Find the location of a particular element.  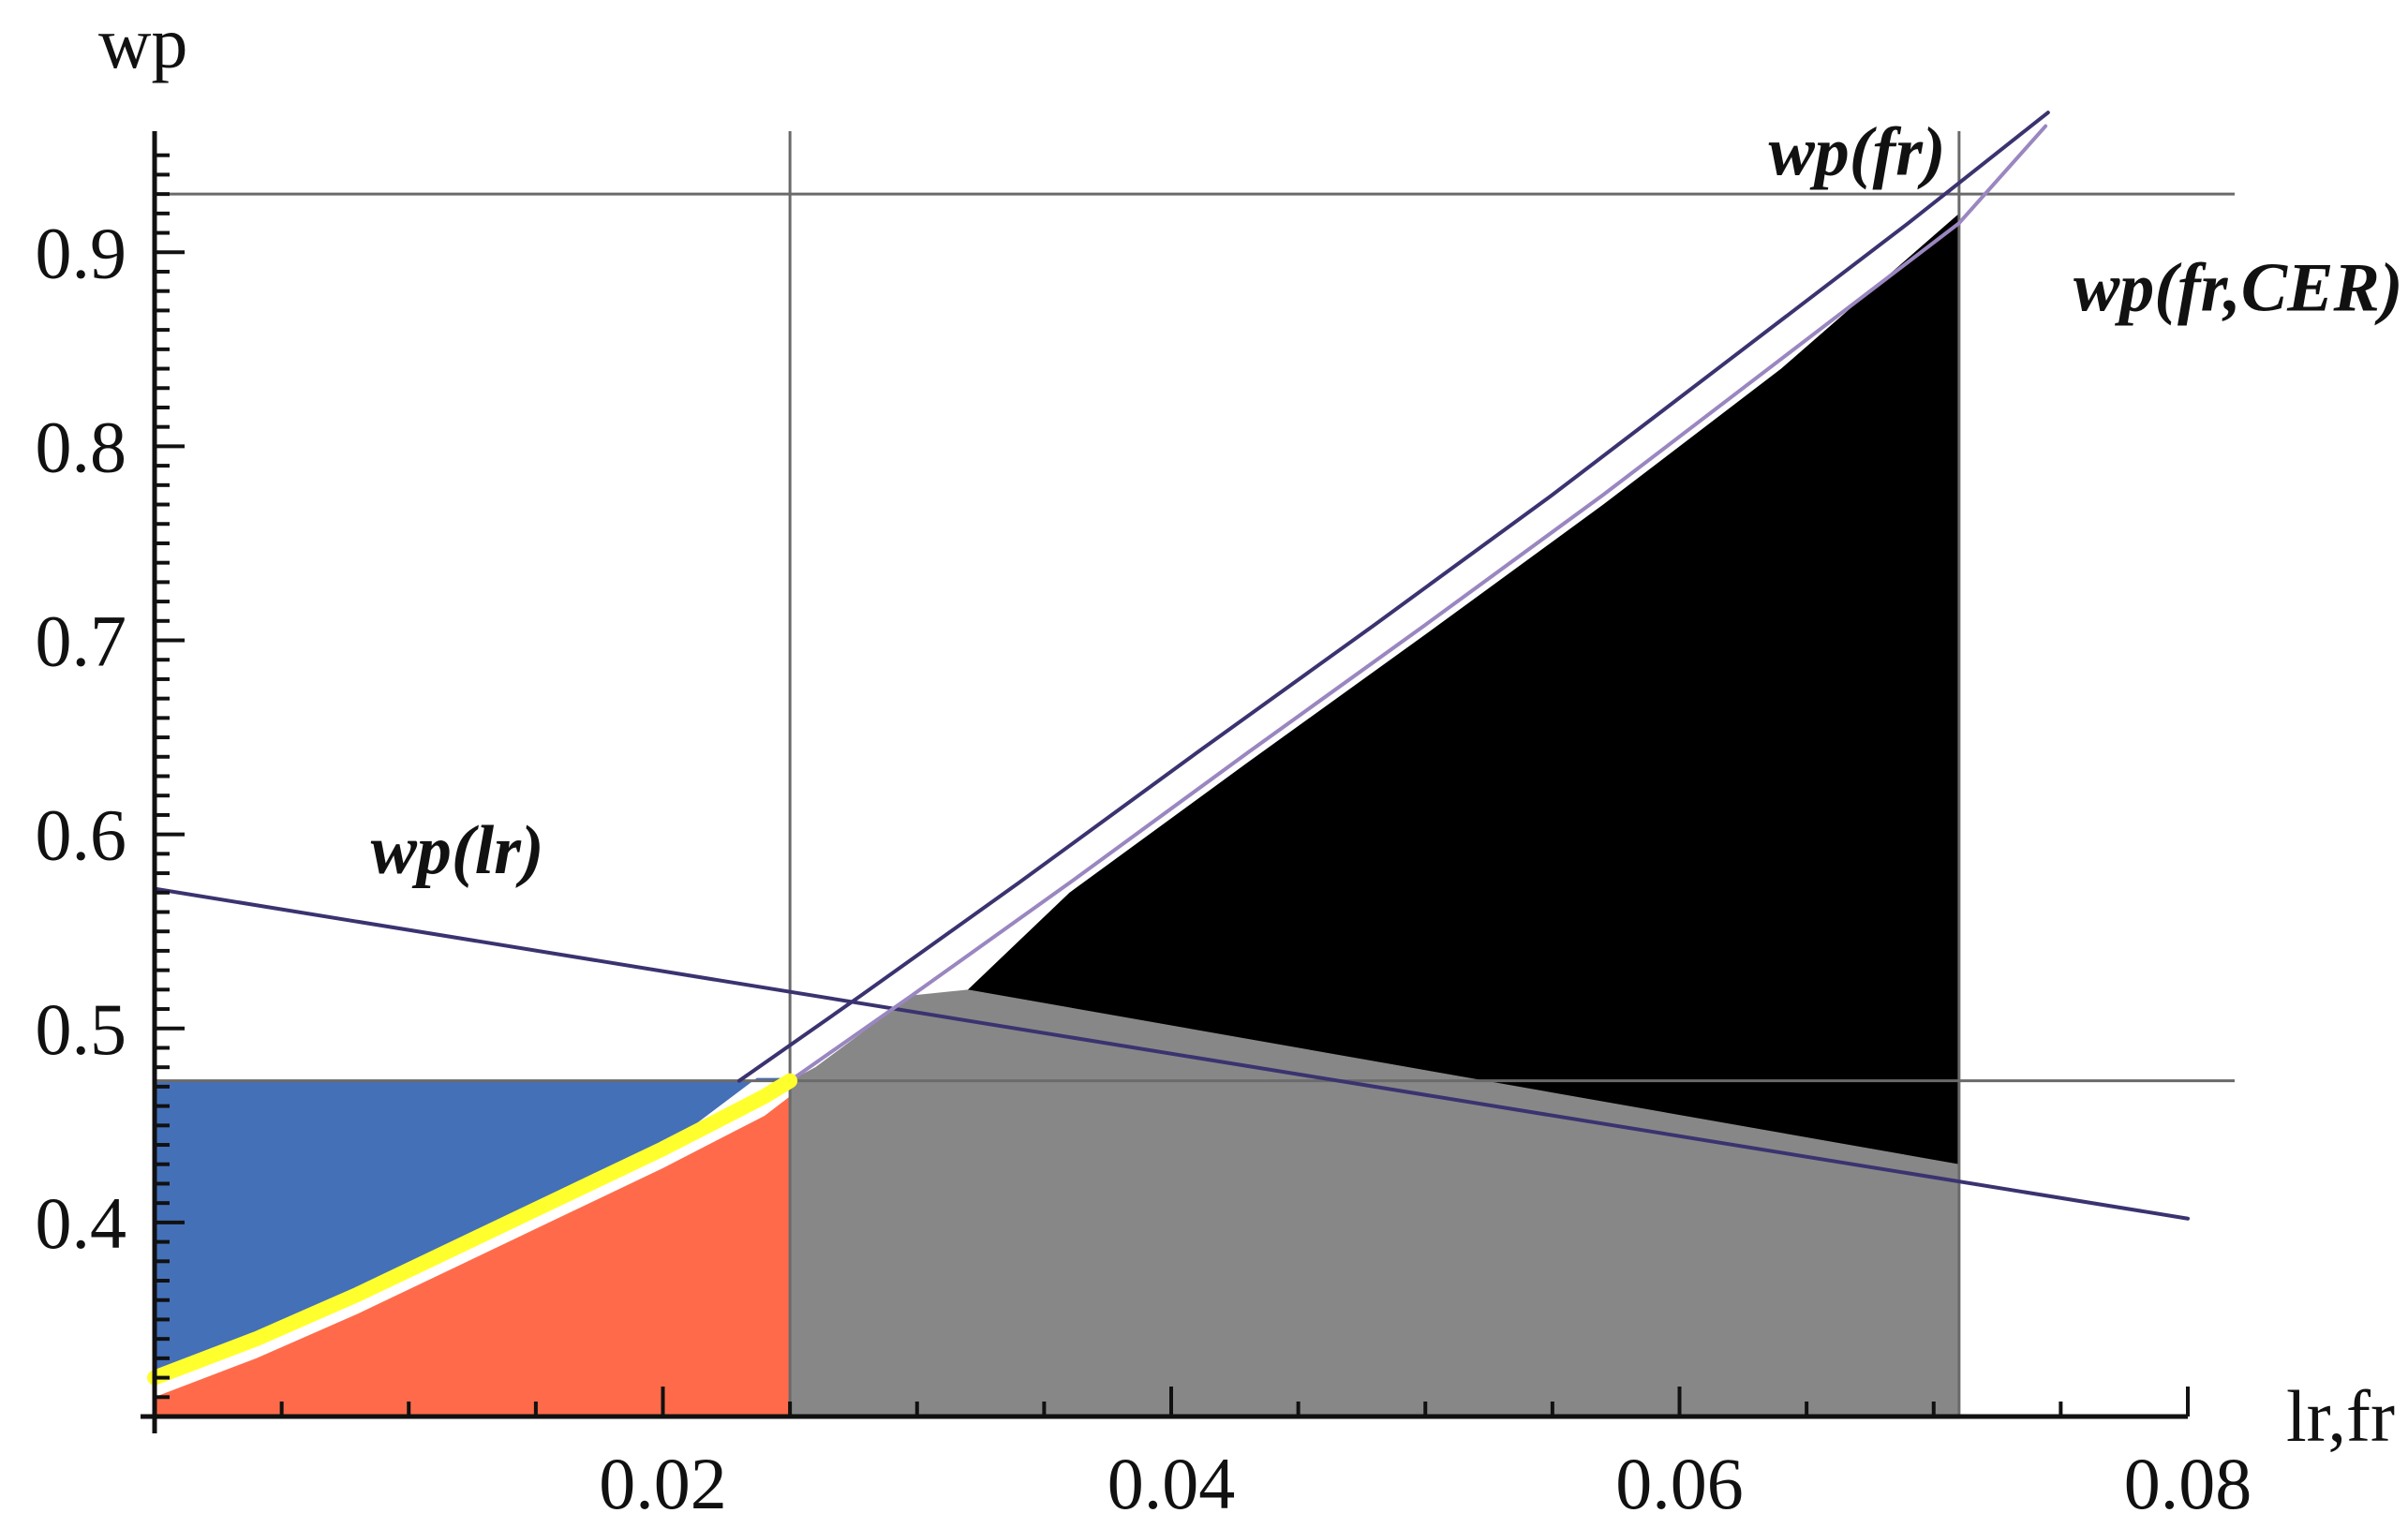

curve-label: wp(lr) is located at coordinates (457, 851).